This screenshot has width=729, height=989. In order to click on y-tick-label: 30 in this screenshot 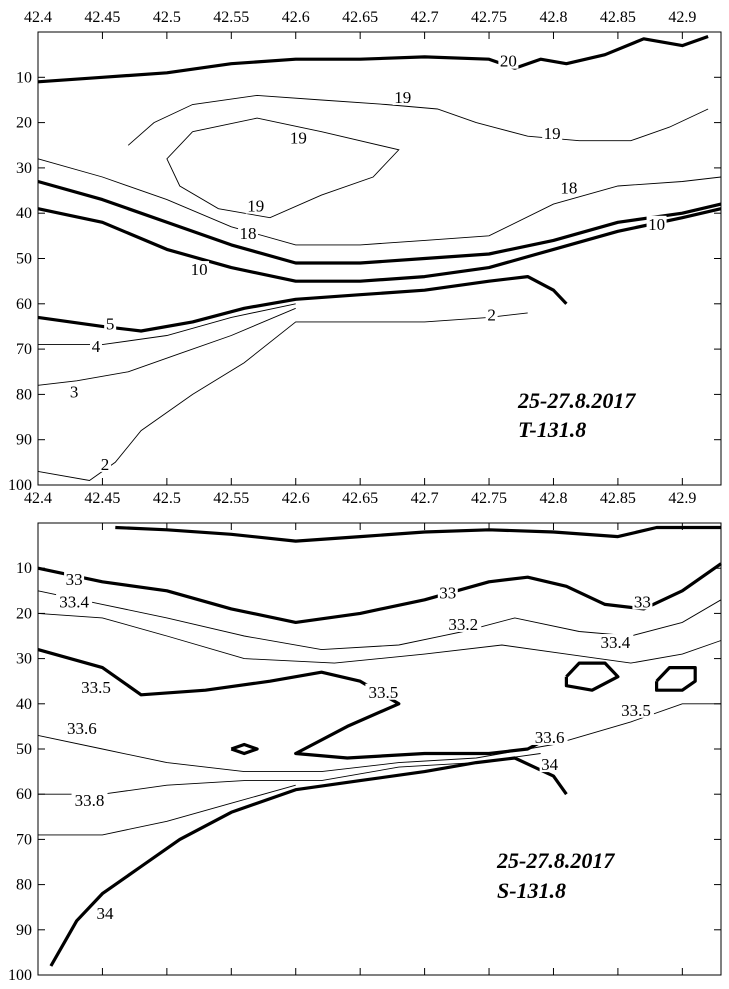, I will do `click(24, 659)`.